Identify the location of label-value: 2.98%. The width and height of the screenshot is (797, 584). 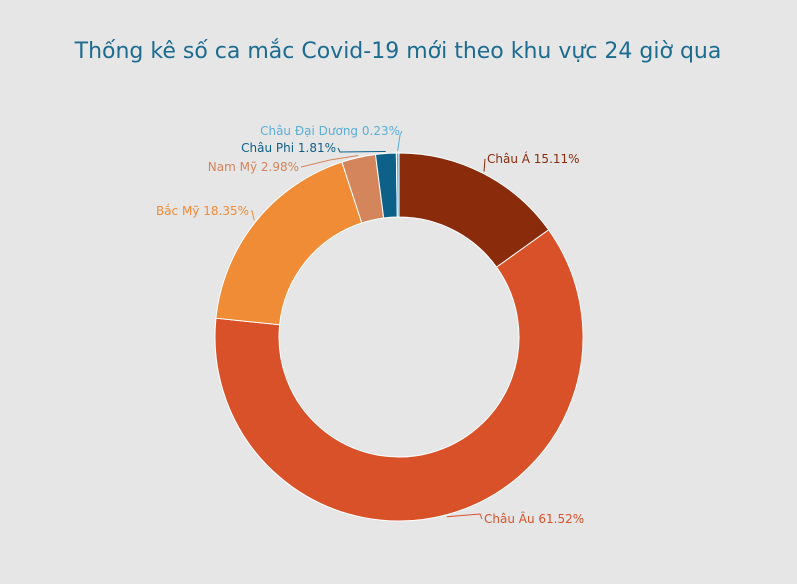
(280, 167).